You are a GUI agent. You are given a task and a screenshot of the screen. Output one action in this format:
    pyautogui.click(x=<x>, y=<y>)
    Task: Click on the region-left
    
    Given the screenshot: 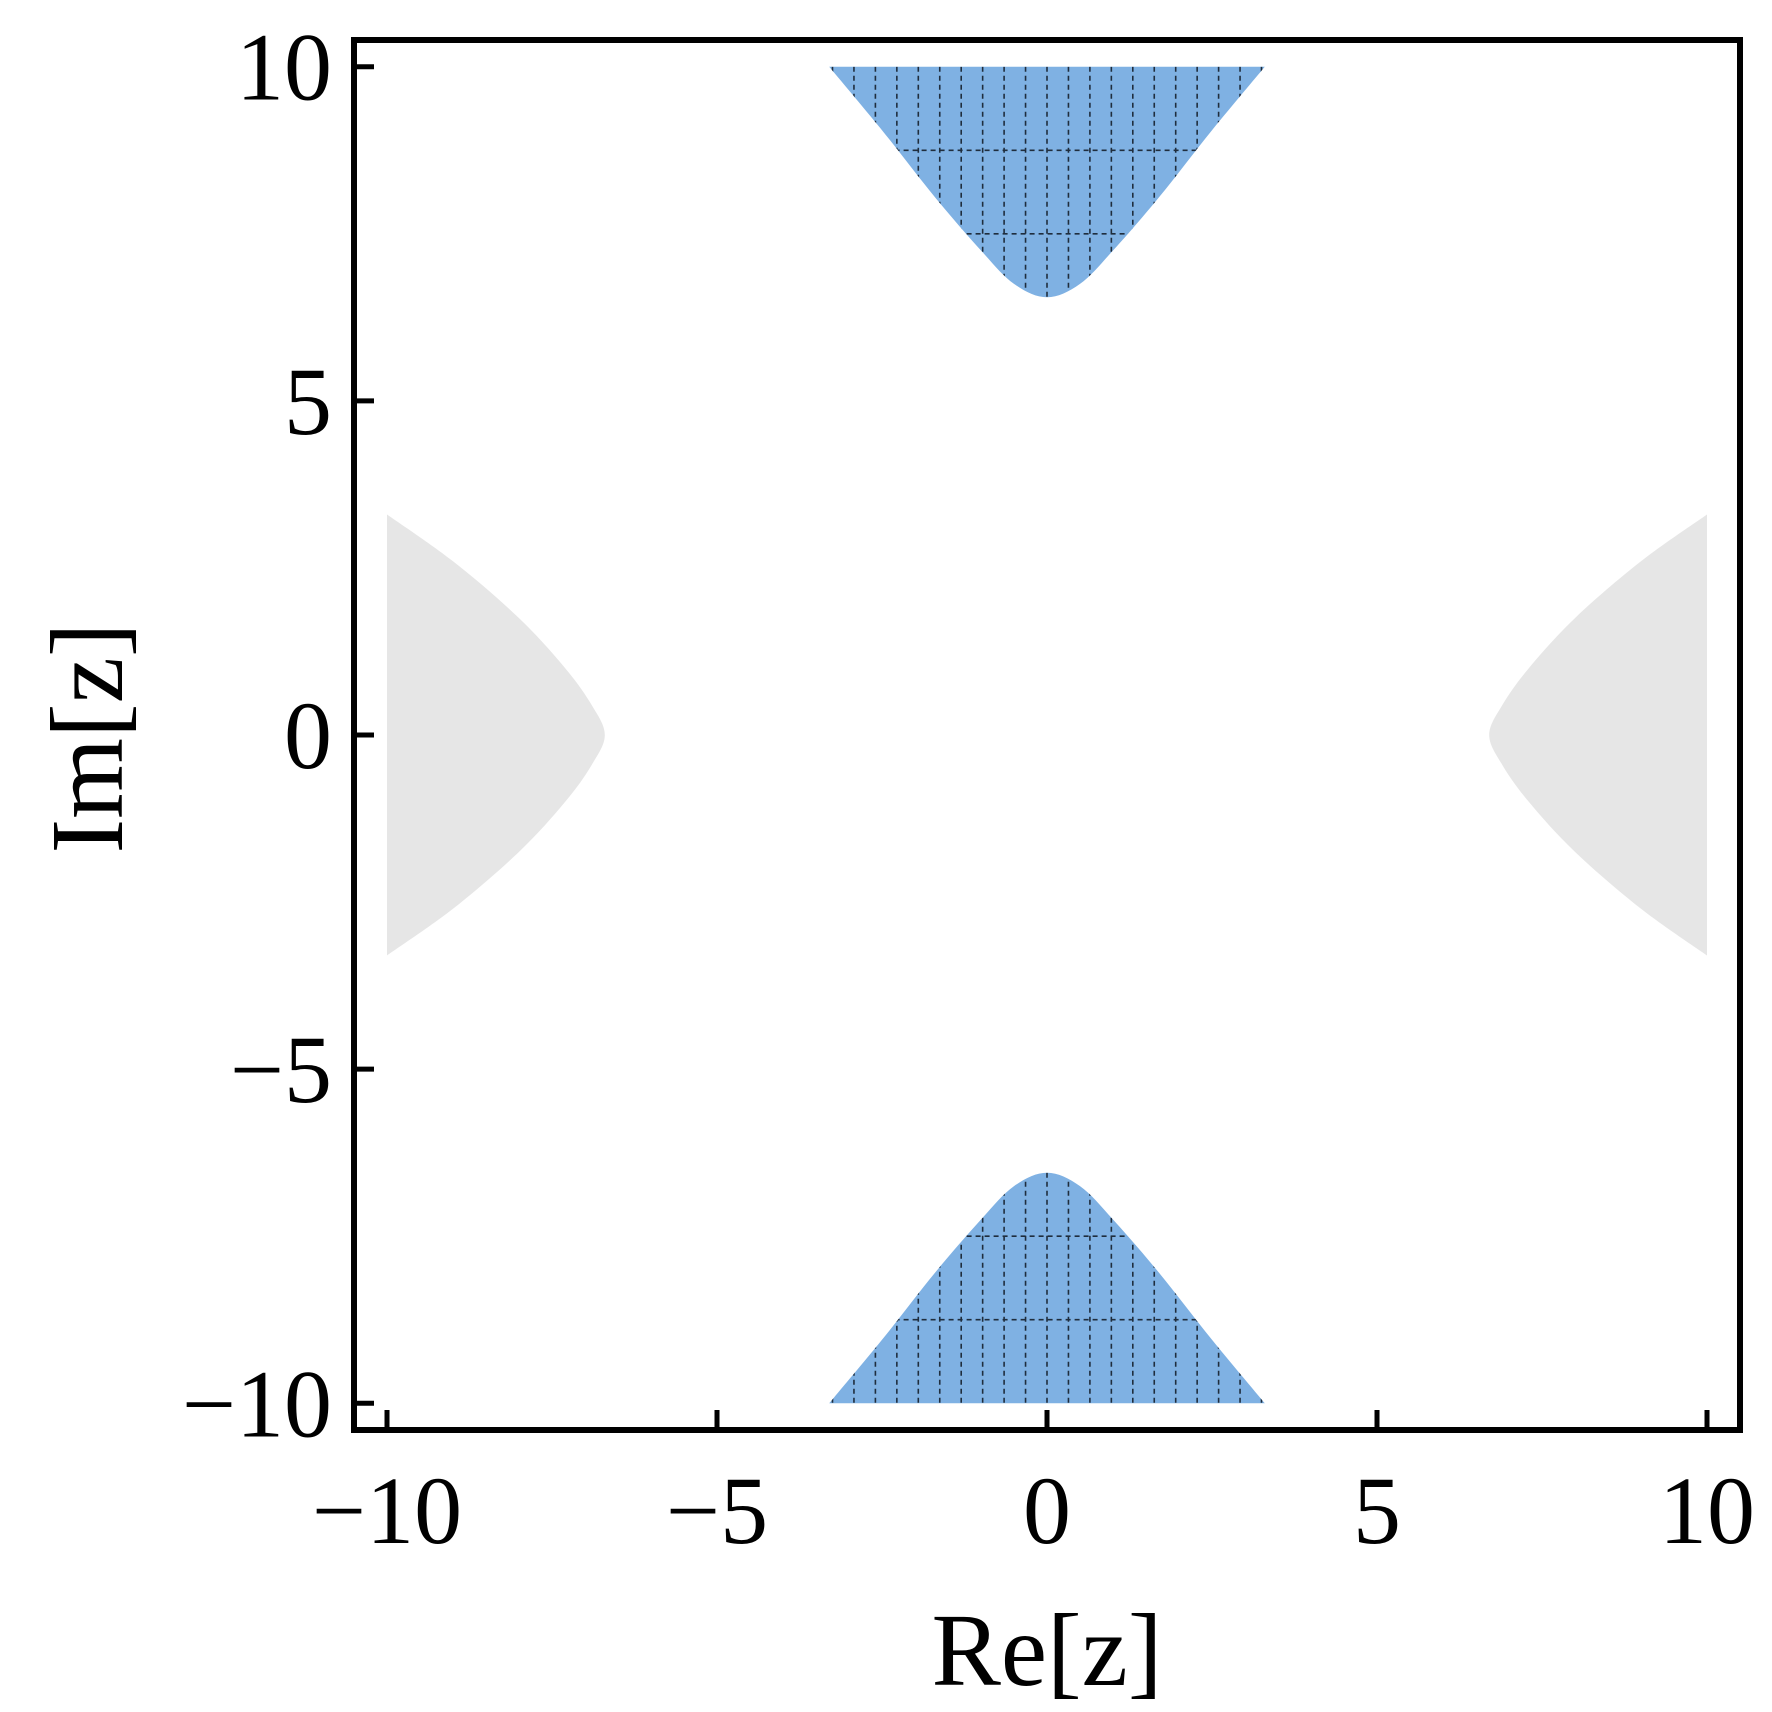 What is the action you would take?
    pyautogui.click(x=496, y=735)
    